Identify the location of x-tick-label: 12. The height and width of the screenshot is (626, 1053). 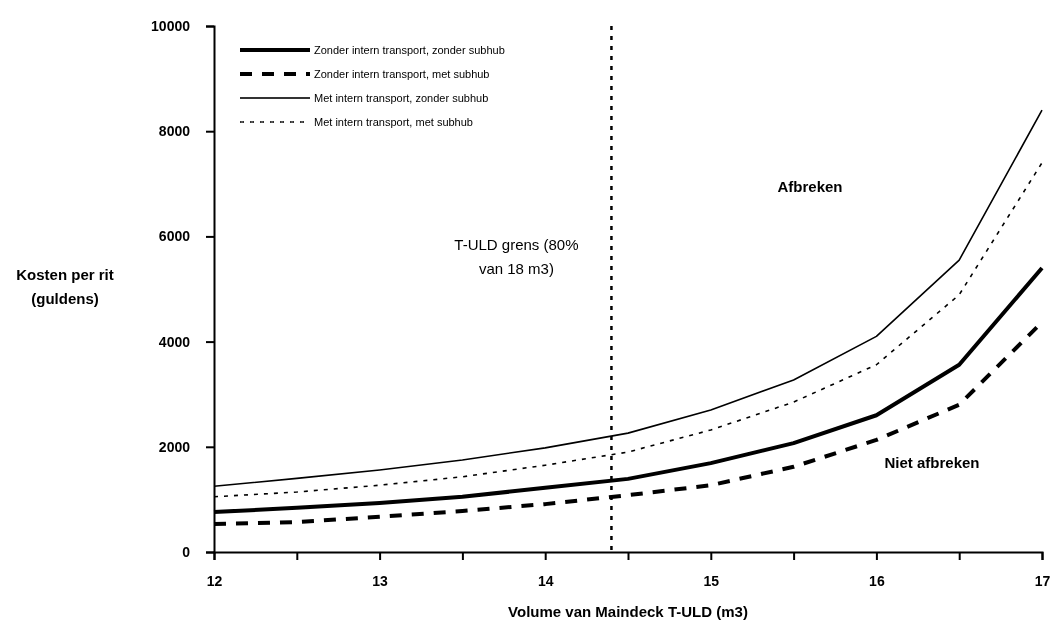
(214, 580).